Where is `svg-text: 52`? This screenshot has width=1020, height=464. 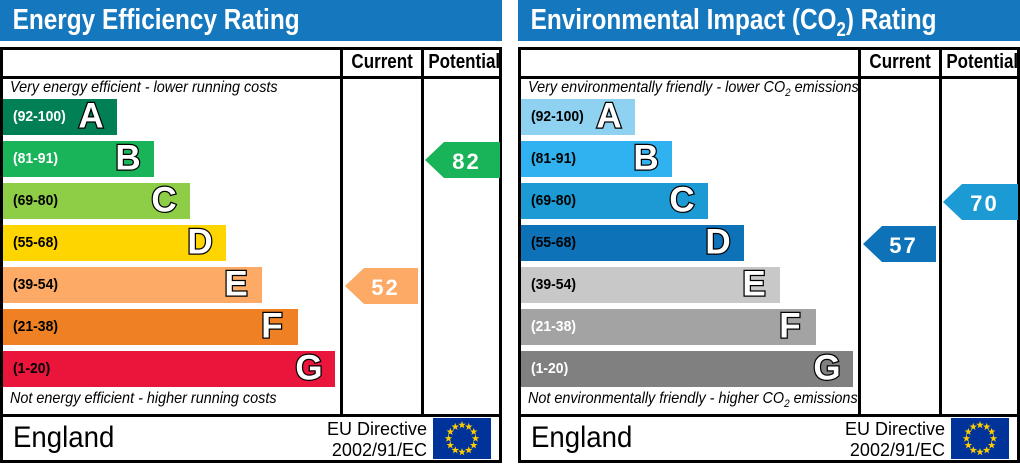 svg-text: 52 is located at coordinates (385, 287).